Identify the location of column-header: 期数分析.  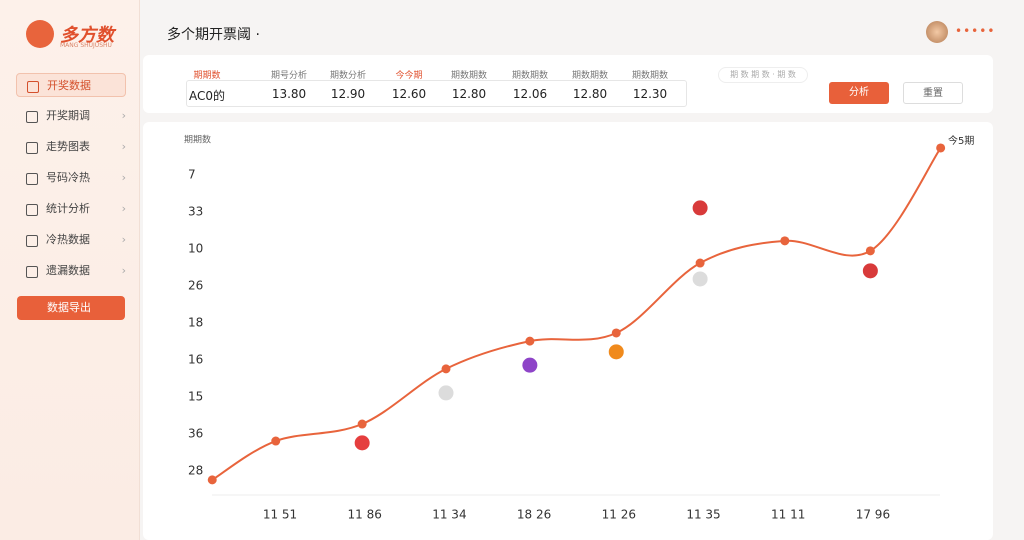
(348, 76).